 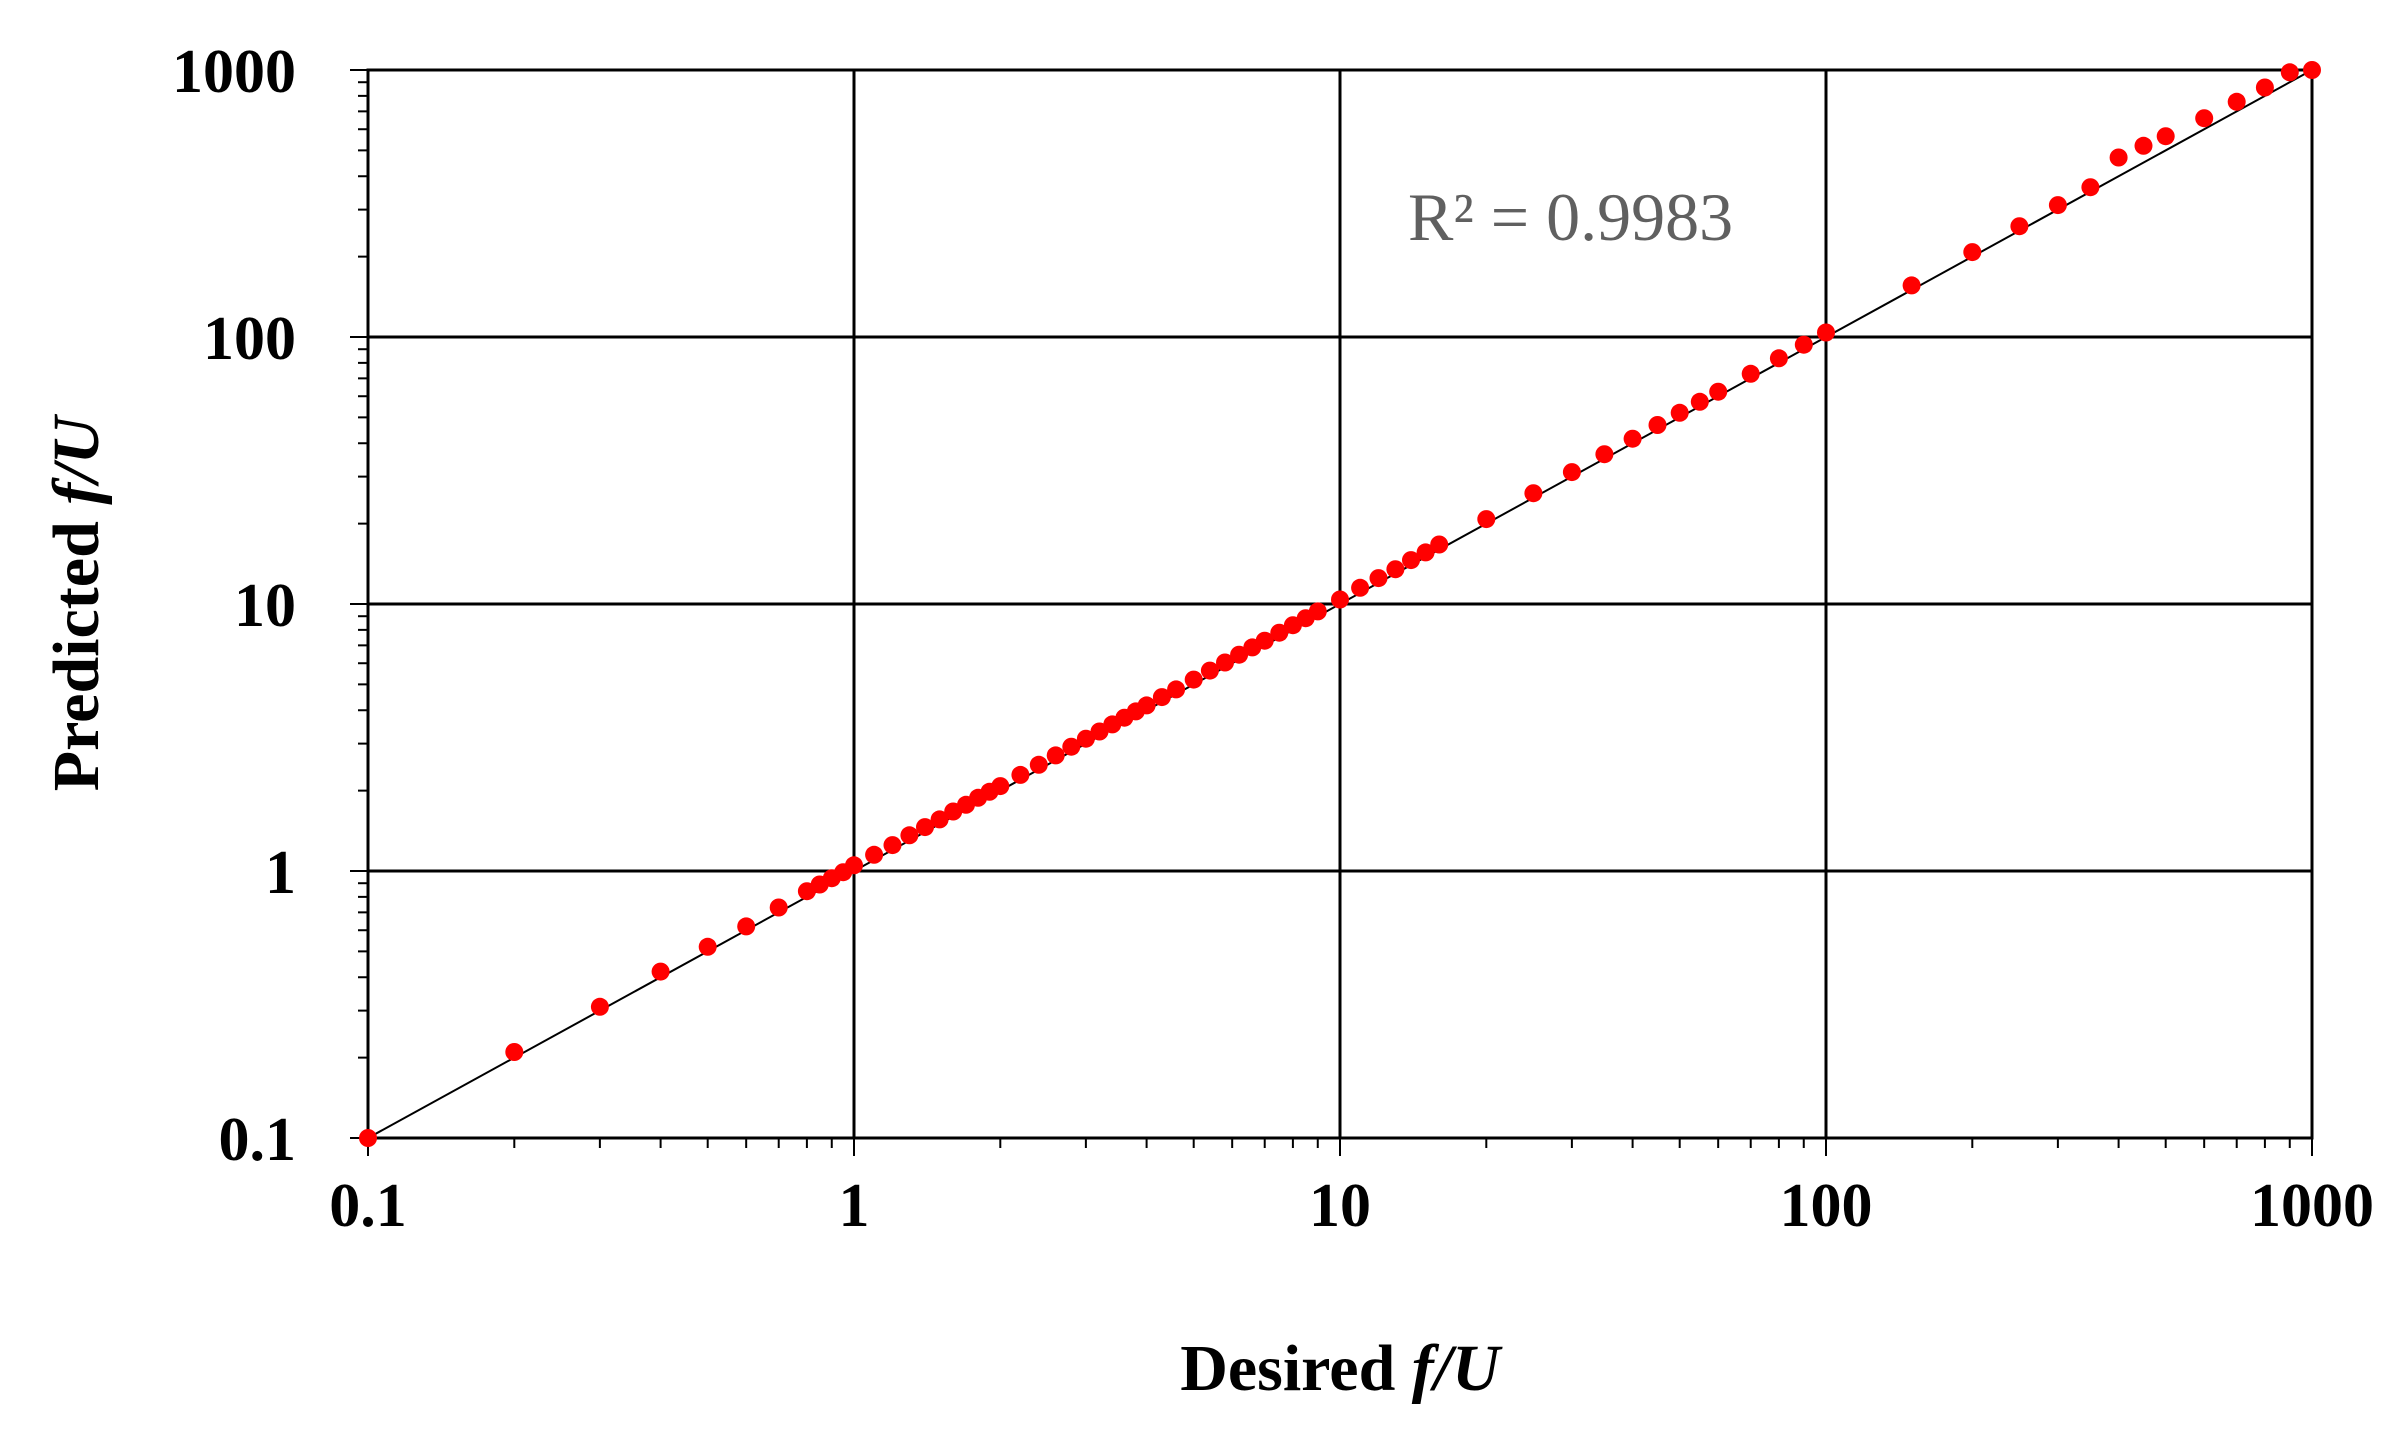 I want to click on y-axis-tick-labels: 0.1 1 10 100 1000, so click(x=234, y=606).